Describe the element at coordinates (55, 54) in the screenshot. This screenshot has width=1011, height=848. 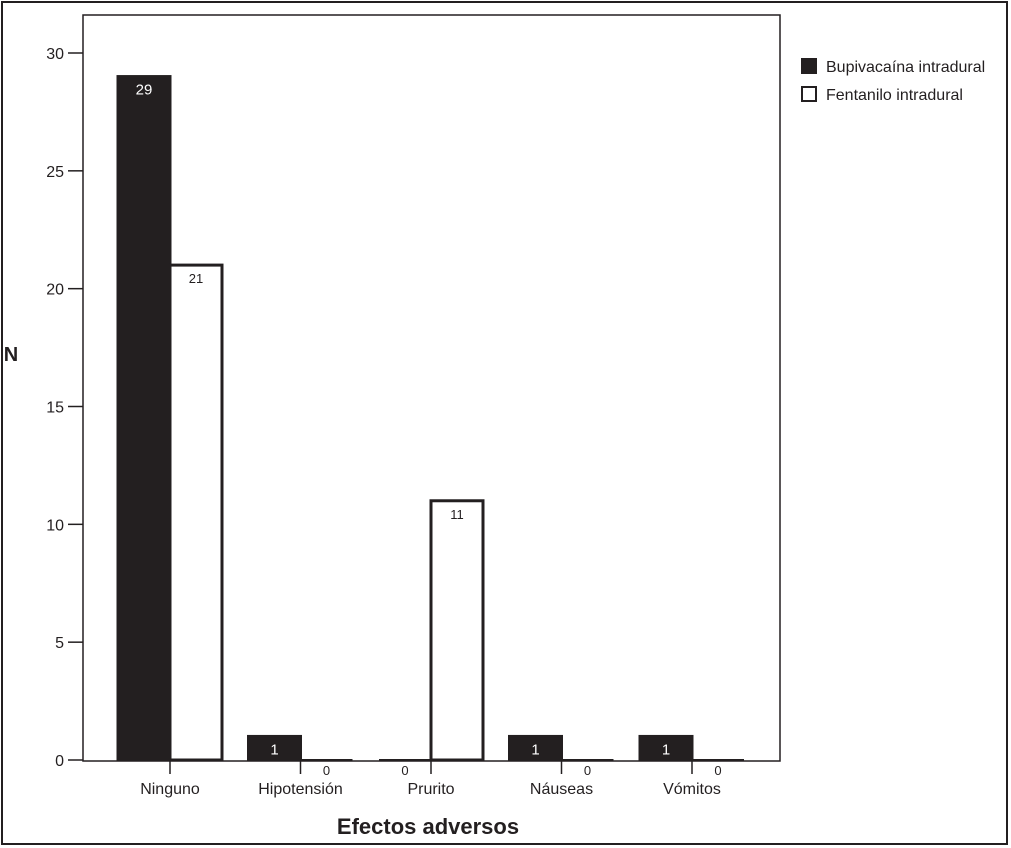
I see `y-tick-label: 30` at that location.